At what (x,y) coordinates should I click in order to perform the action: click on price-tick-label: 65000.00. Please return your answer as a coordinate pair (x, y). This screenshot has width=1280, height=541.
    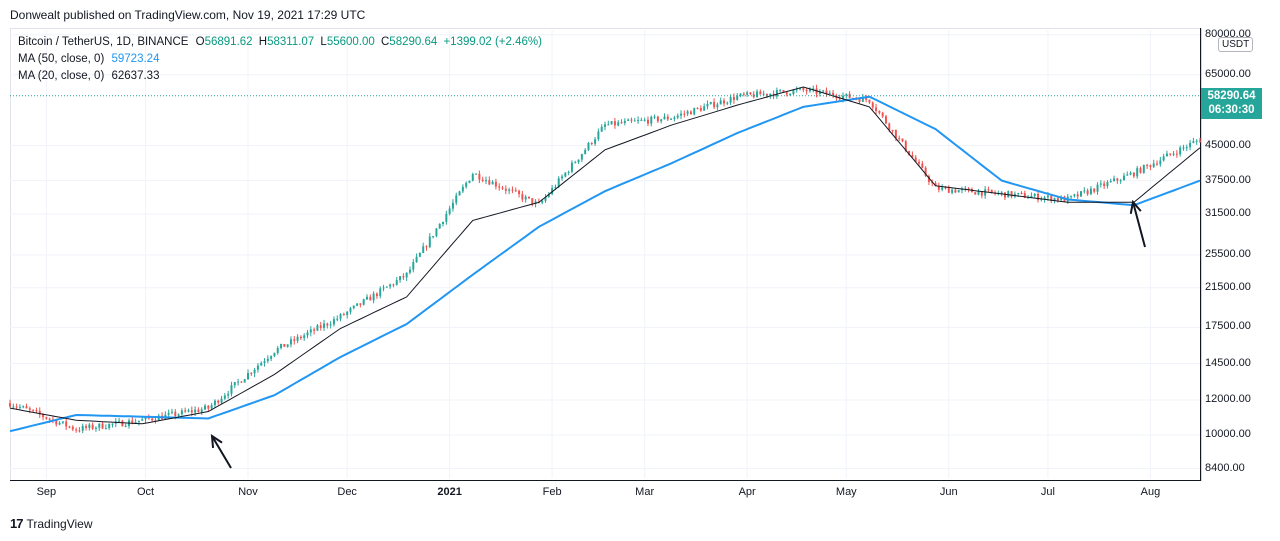
    Looking at the image, I should click on (1228, 73).